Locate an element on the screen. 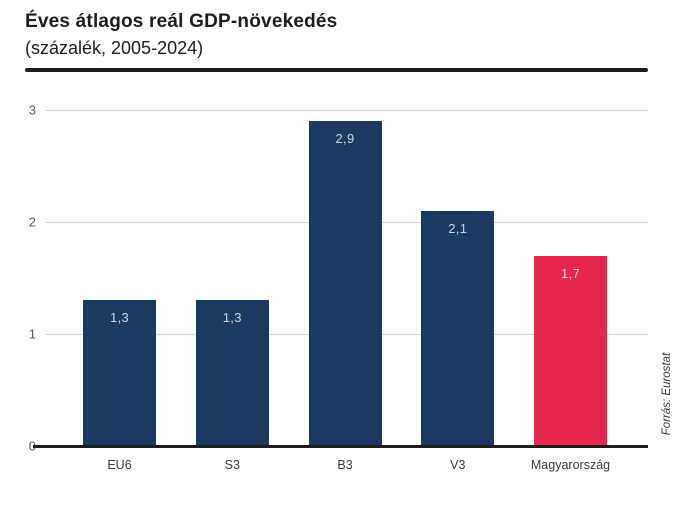 The height and width of the screenshot is (513, 690). chart-title: Éves átlagos reál GDP-növekedés is located at coordinates (181, 21).